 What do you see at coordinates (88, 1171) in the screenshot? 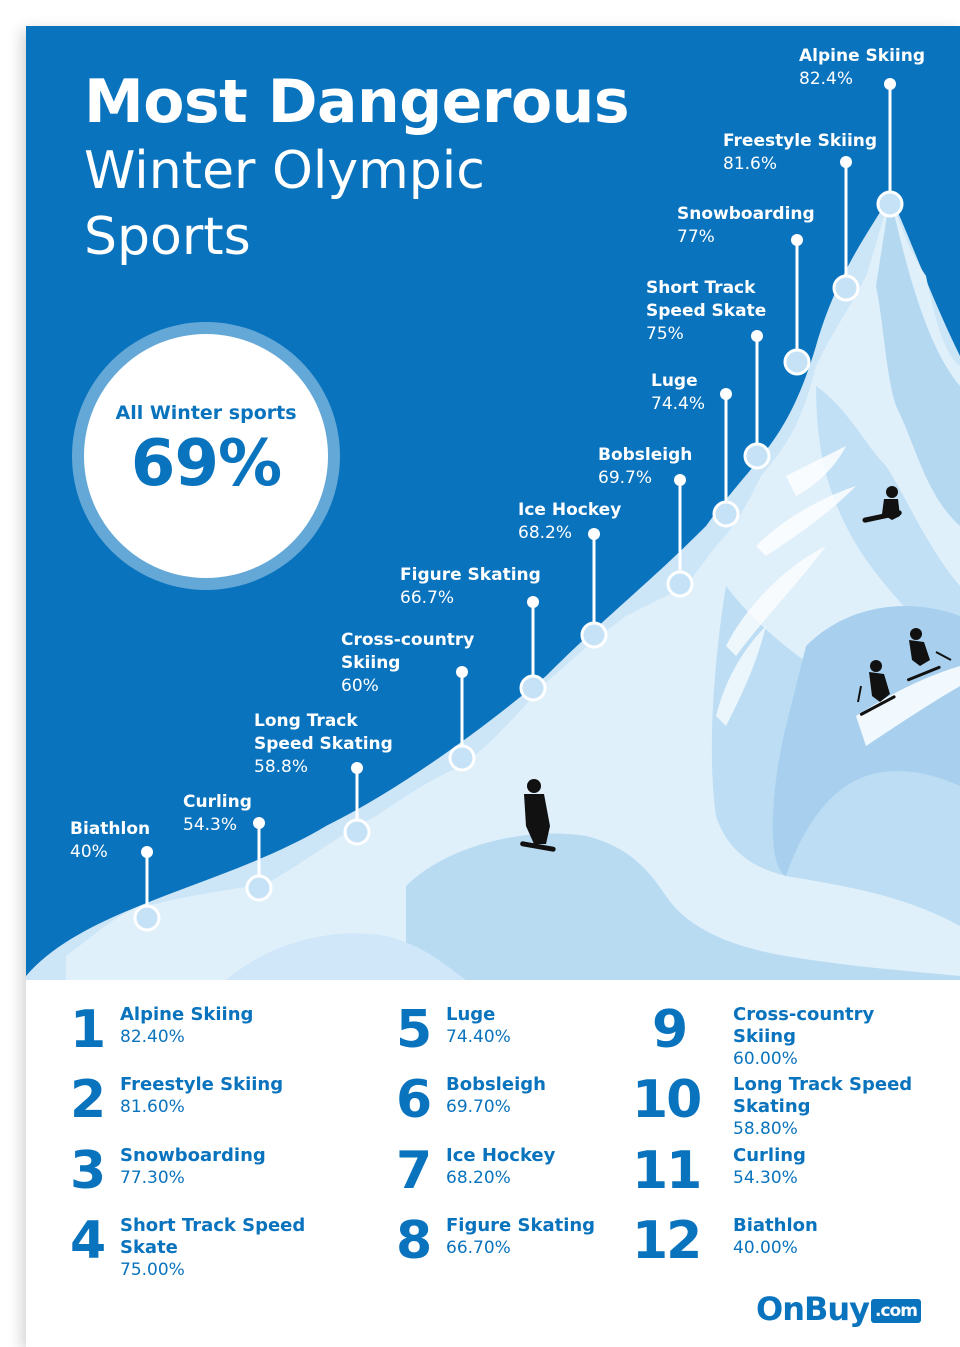
I see `rank-number: 3` at bounding box center [88, 1171].